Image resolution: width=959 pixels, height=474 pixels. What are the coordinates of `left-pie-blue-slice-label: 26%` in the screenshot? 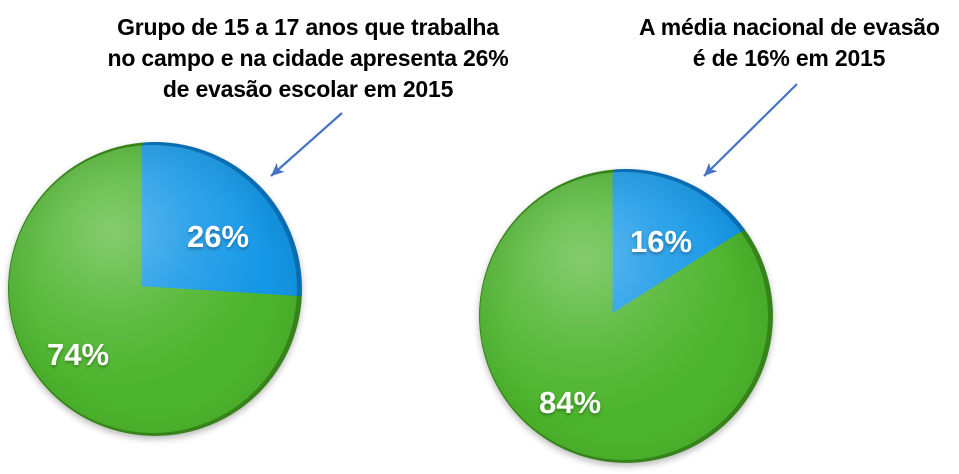 It's located at (218, 236).